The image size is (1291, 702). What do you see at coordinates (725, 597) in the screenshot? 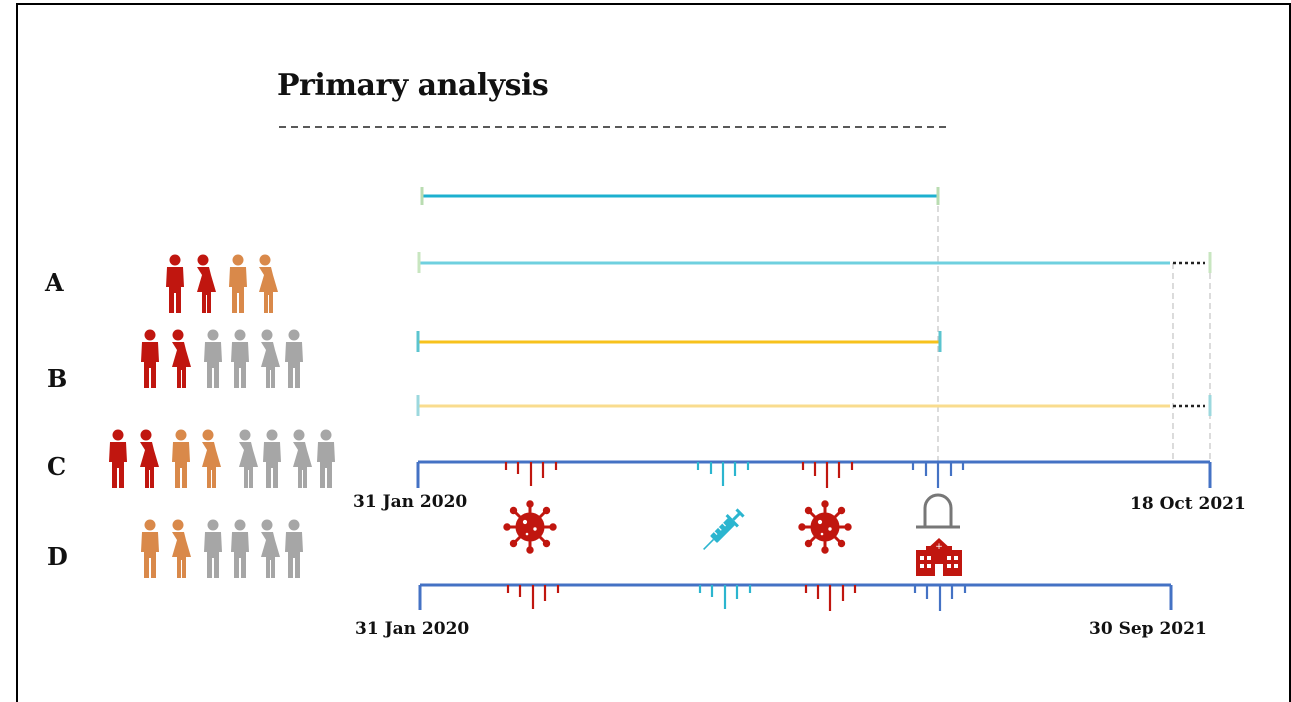
I see `bottom-vaccine-ticks` at bounding box center [725, 597].